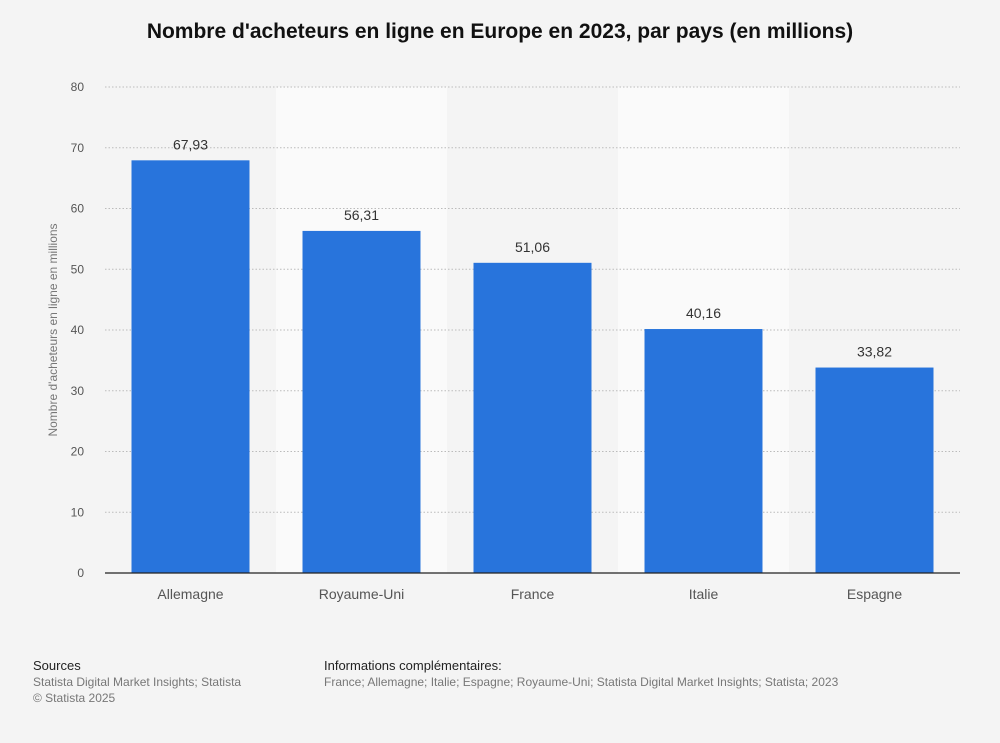  Describe the element at coordinates (78, 452) in the screenshot. I see `y-tick-label: 20` at that location.